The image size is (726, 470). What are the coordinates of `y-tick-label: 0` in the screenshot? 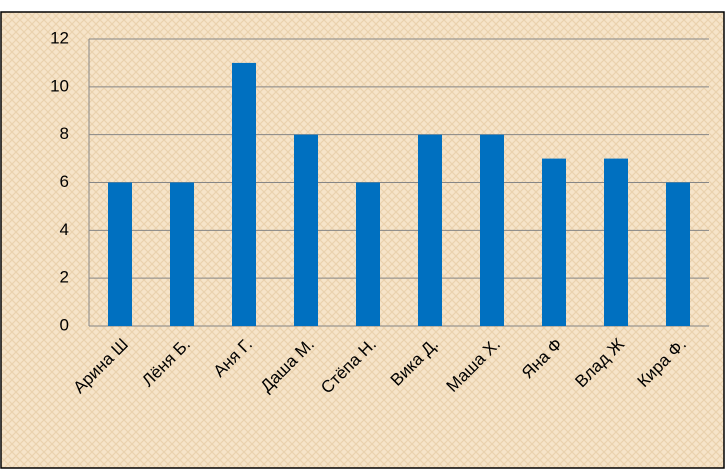 It's located at (64, 324).